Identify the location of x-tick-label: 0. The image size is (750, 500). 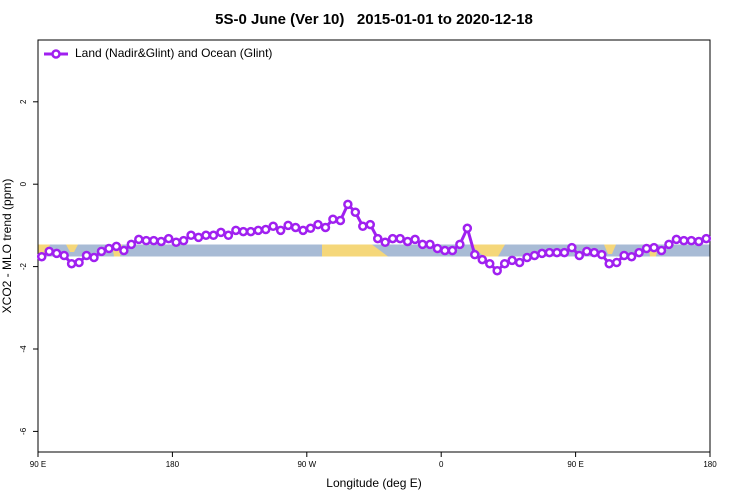
(441, 464).